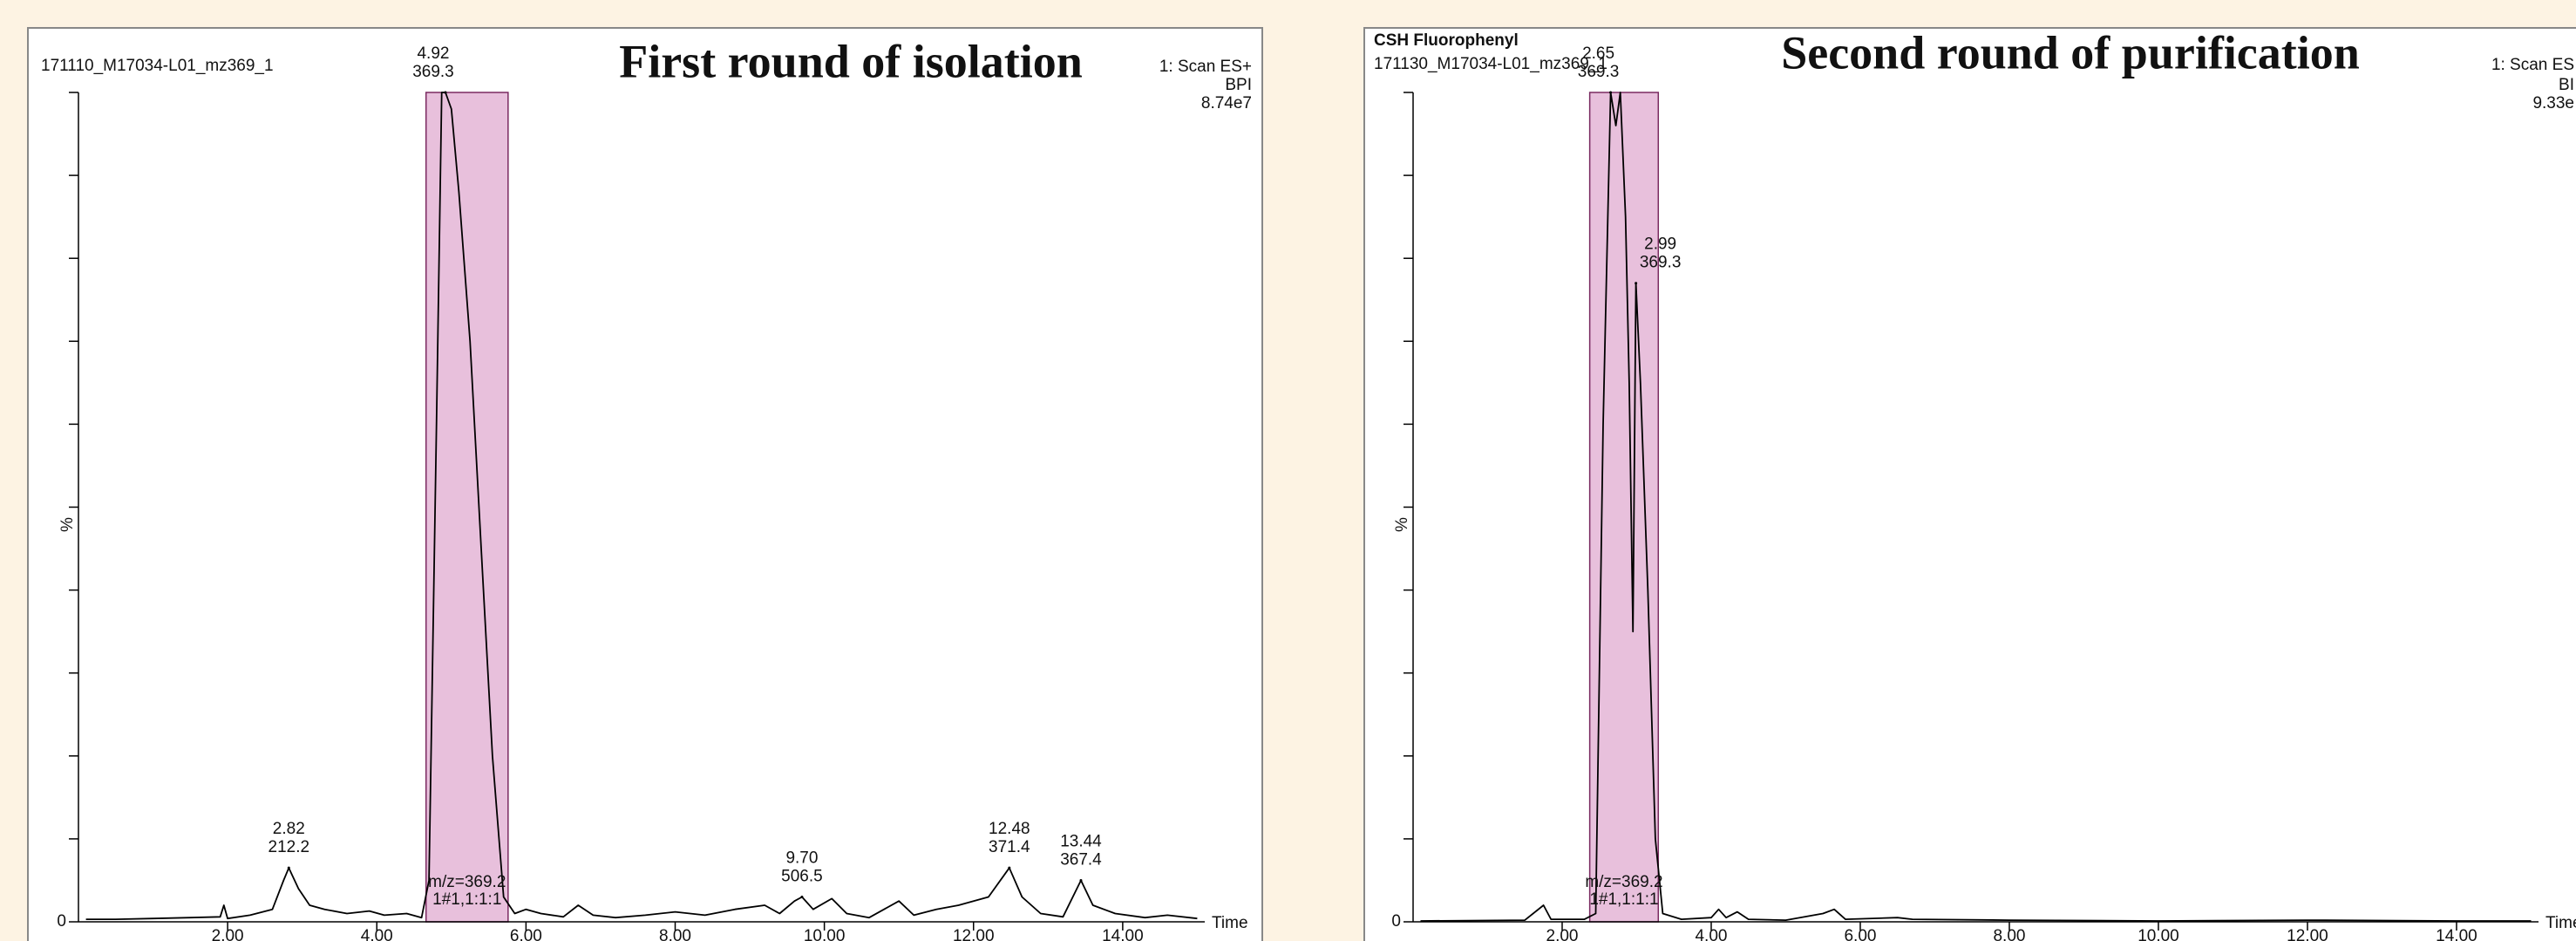  I want to click on chart-title: First round of isolation, so click(851, 61).